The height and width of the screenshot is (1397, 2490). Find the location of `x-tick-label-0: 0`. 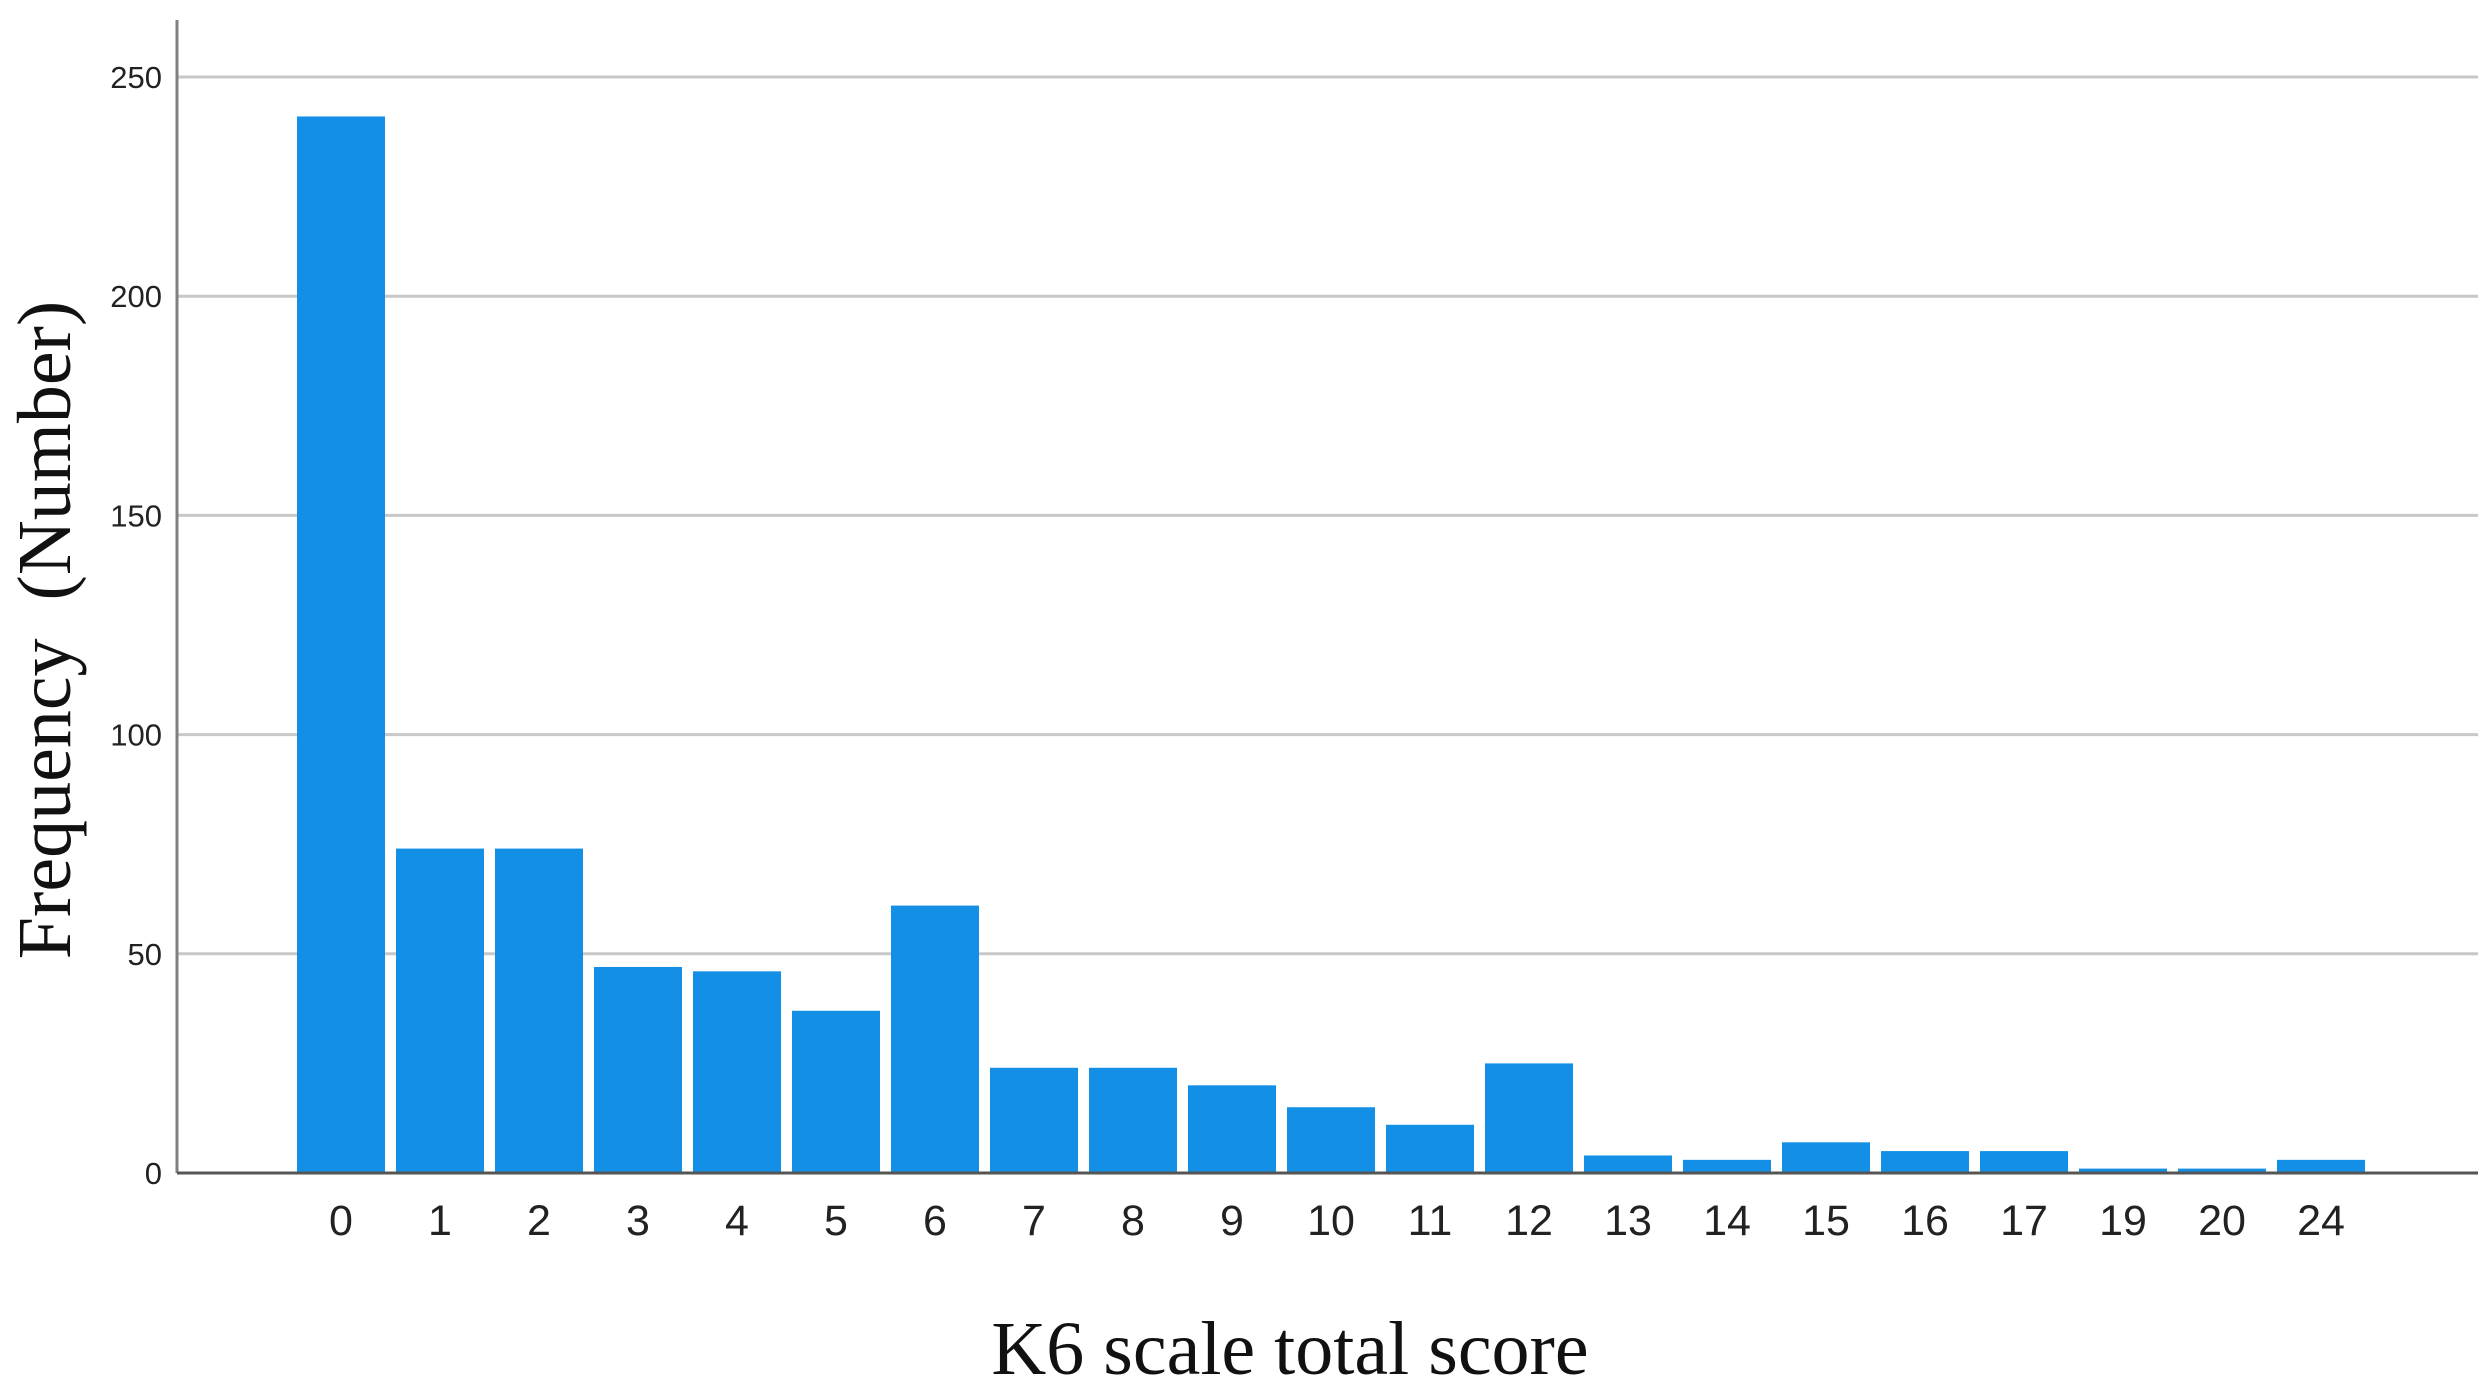

x-tick-label-0: 0 is located at coordinates (341, 1221).